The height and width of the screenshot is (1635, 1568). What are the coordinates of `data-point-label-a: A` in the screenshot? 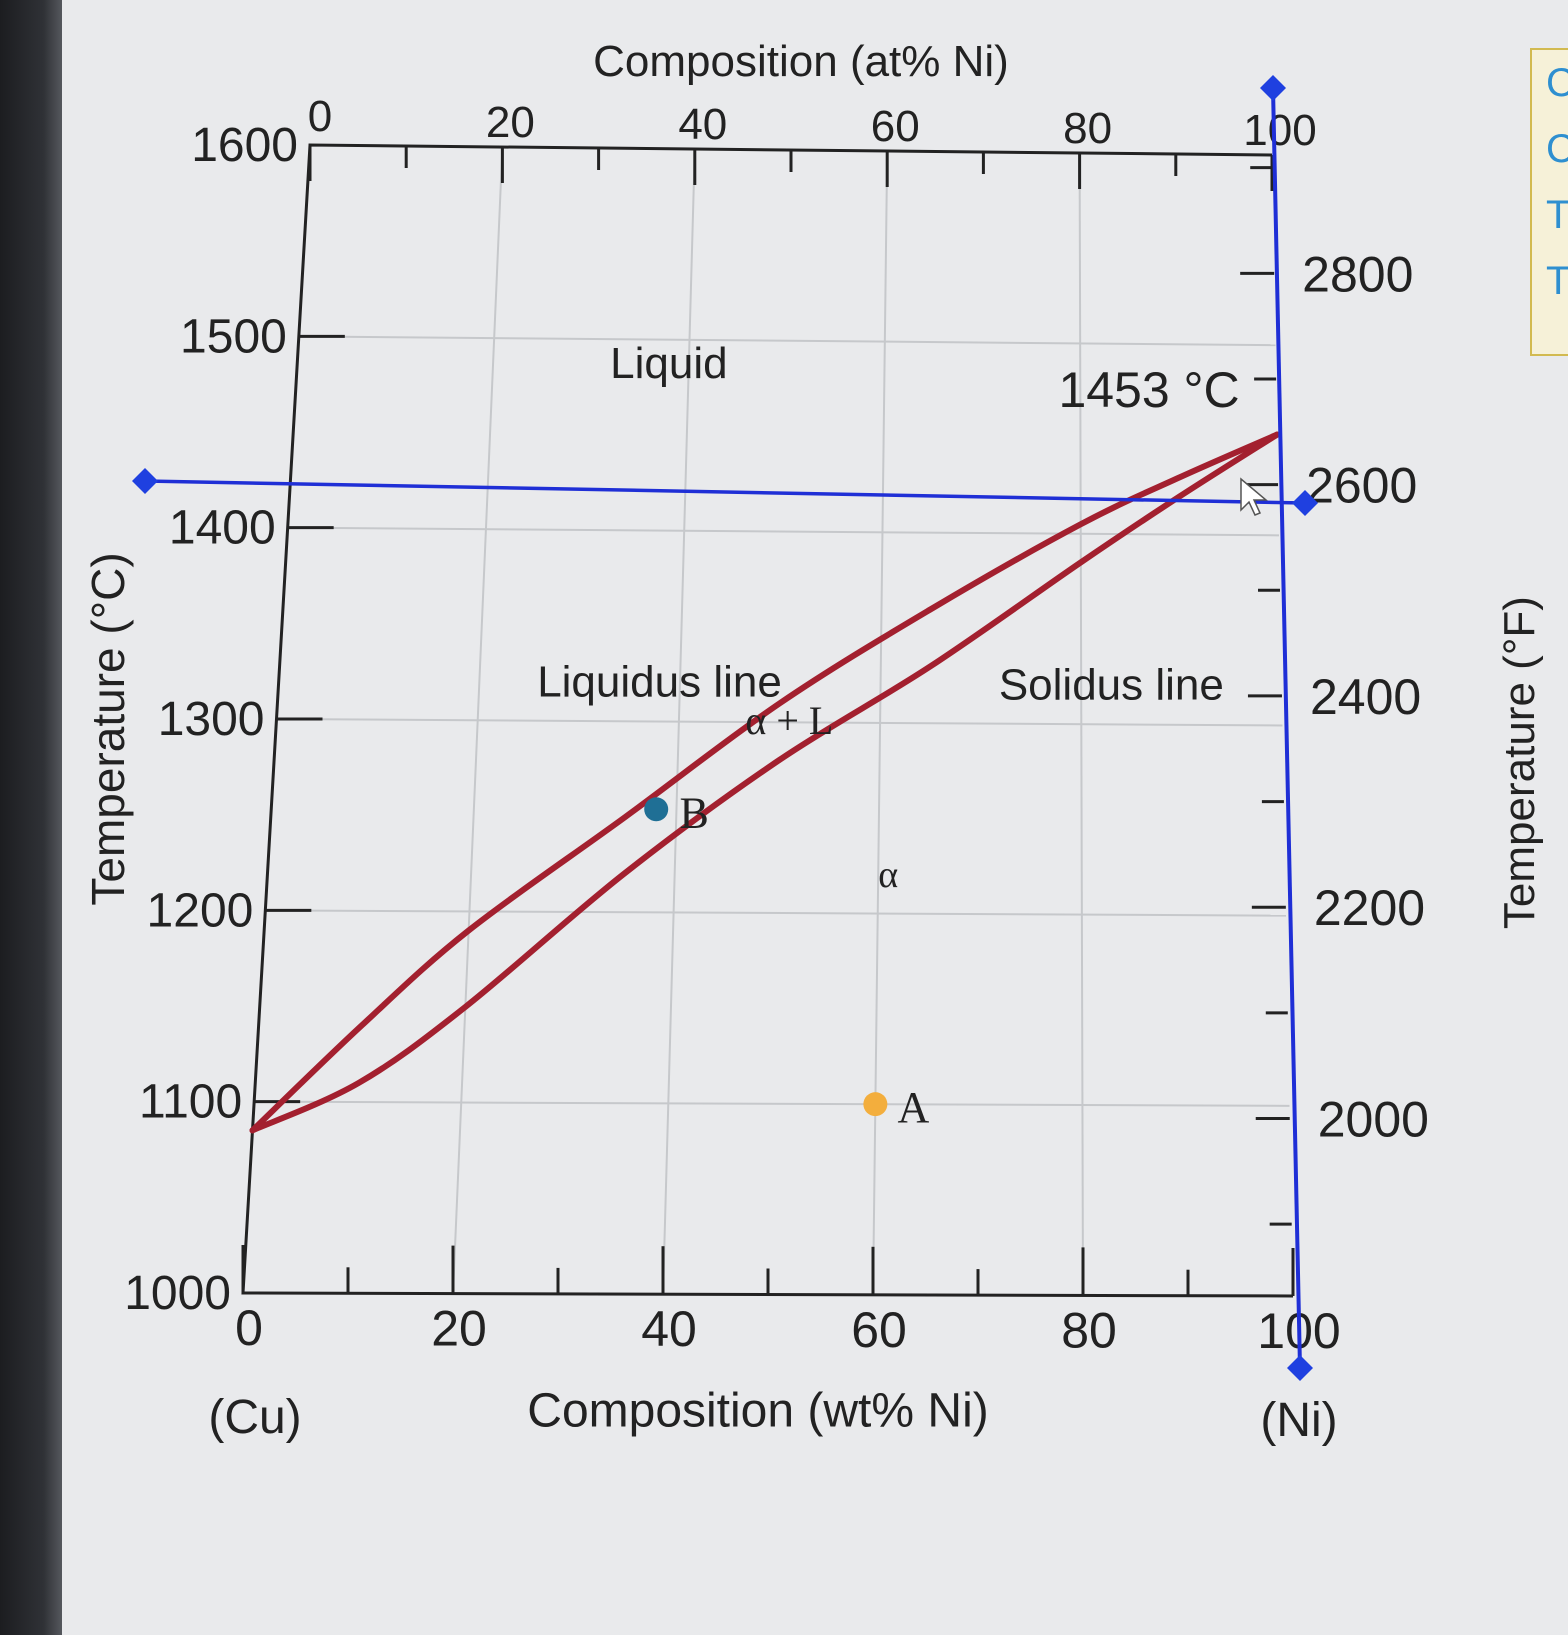 It's located at (913, 1107).